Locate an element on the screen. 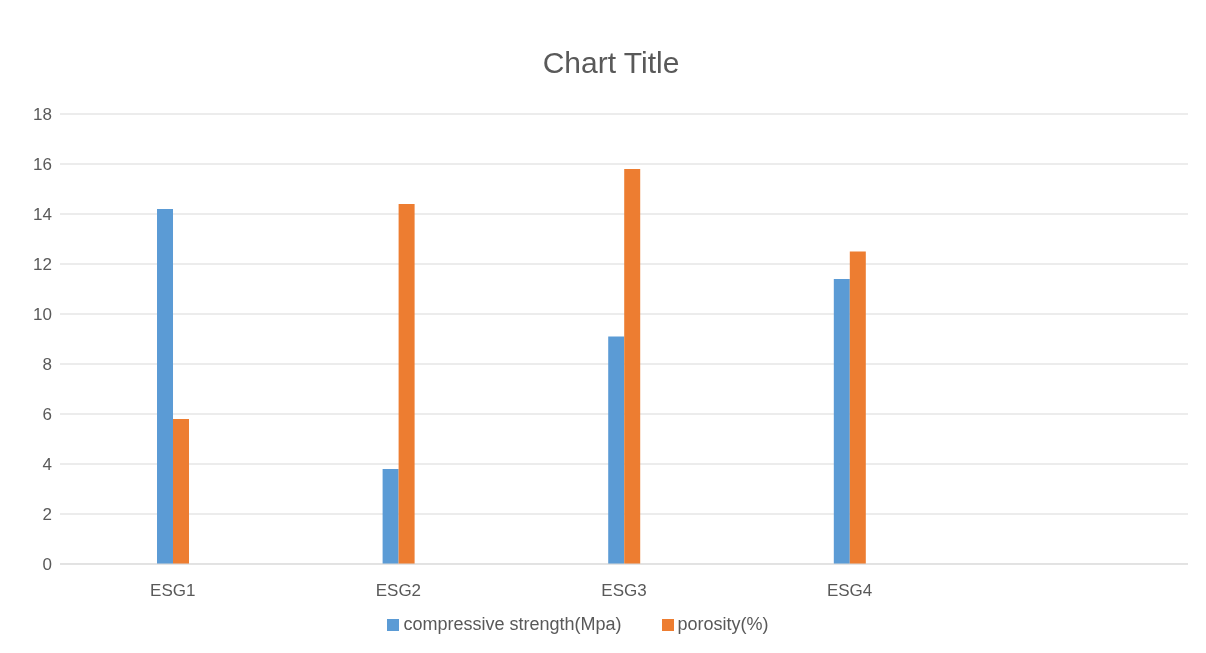 The width and height of the screenshot is (1206, 653). y-tick-label: 8 is located at coordinates (47, 365).